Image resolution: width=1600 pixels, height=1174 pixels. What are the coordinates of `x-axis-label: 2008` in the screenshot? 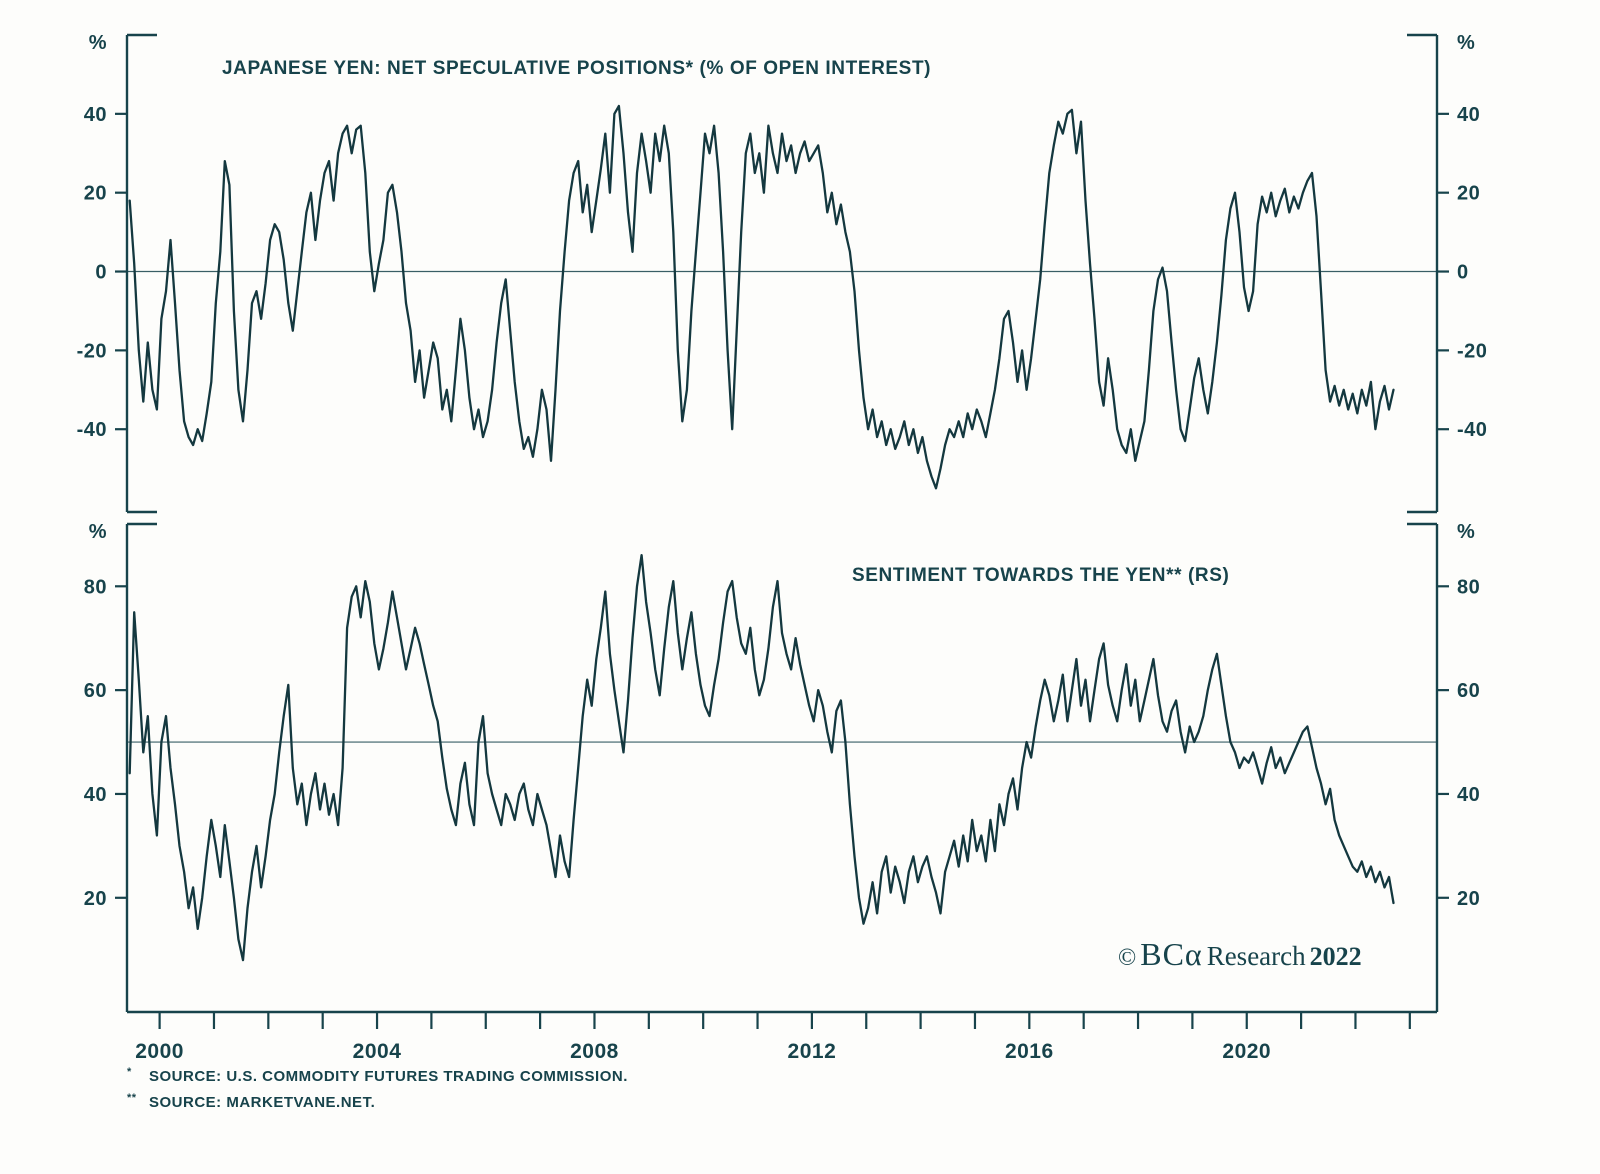 It's located at (594, 1051).